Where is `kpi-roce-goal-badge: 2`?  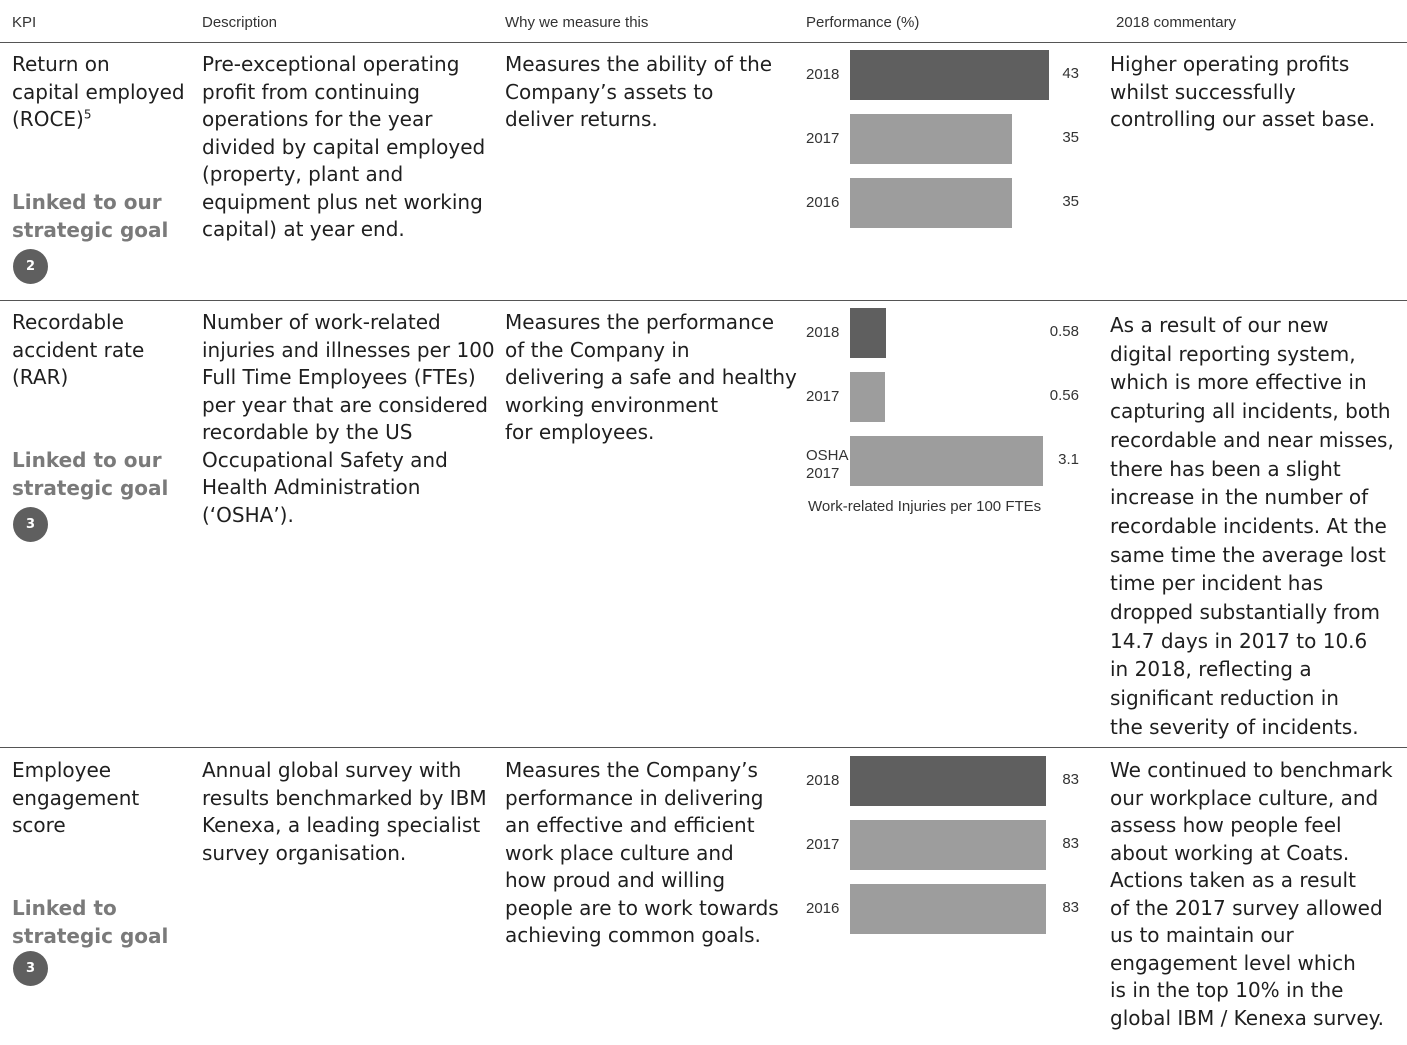 kpi-roce-goal-badge: 2 is located at coordinates (30, 266).